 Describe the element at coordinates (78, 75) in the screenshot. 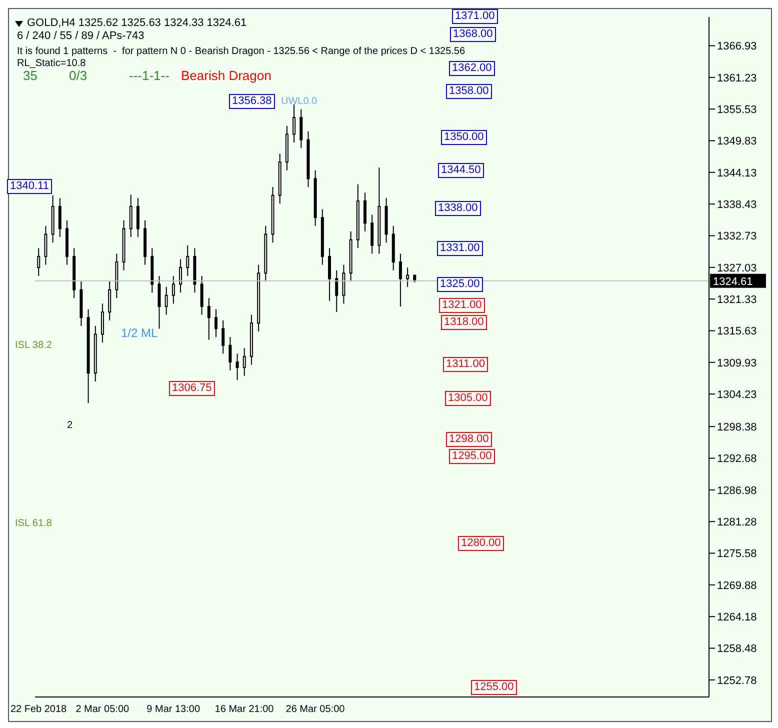

I see `annotation: 0/3` at that location.